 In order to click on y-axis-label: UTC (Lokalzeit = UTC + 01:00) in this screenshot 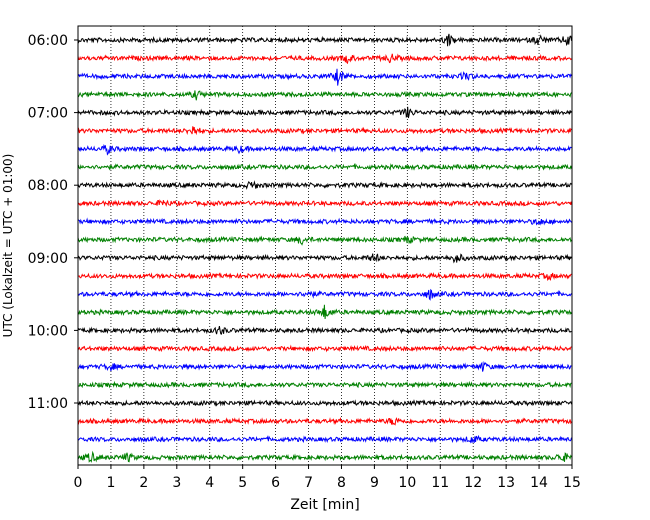, I will do `click(8, 246)`.